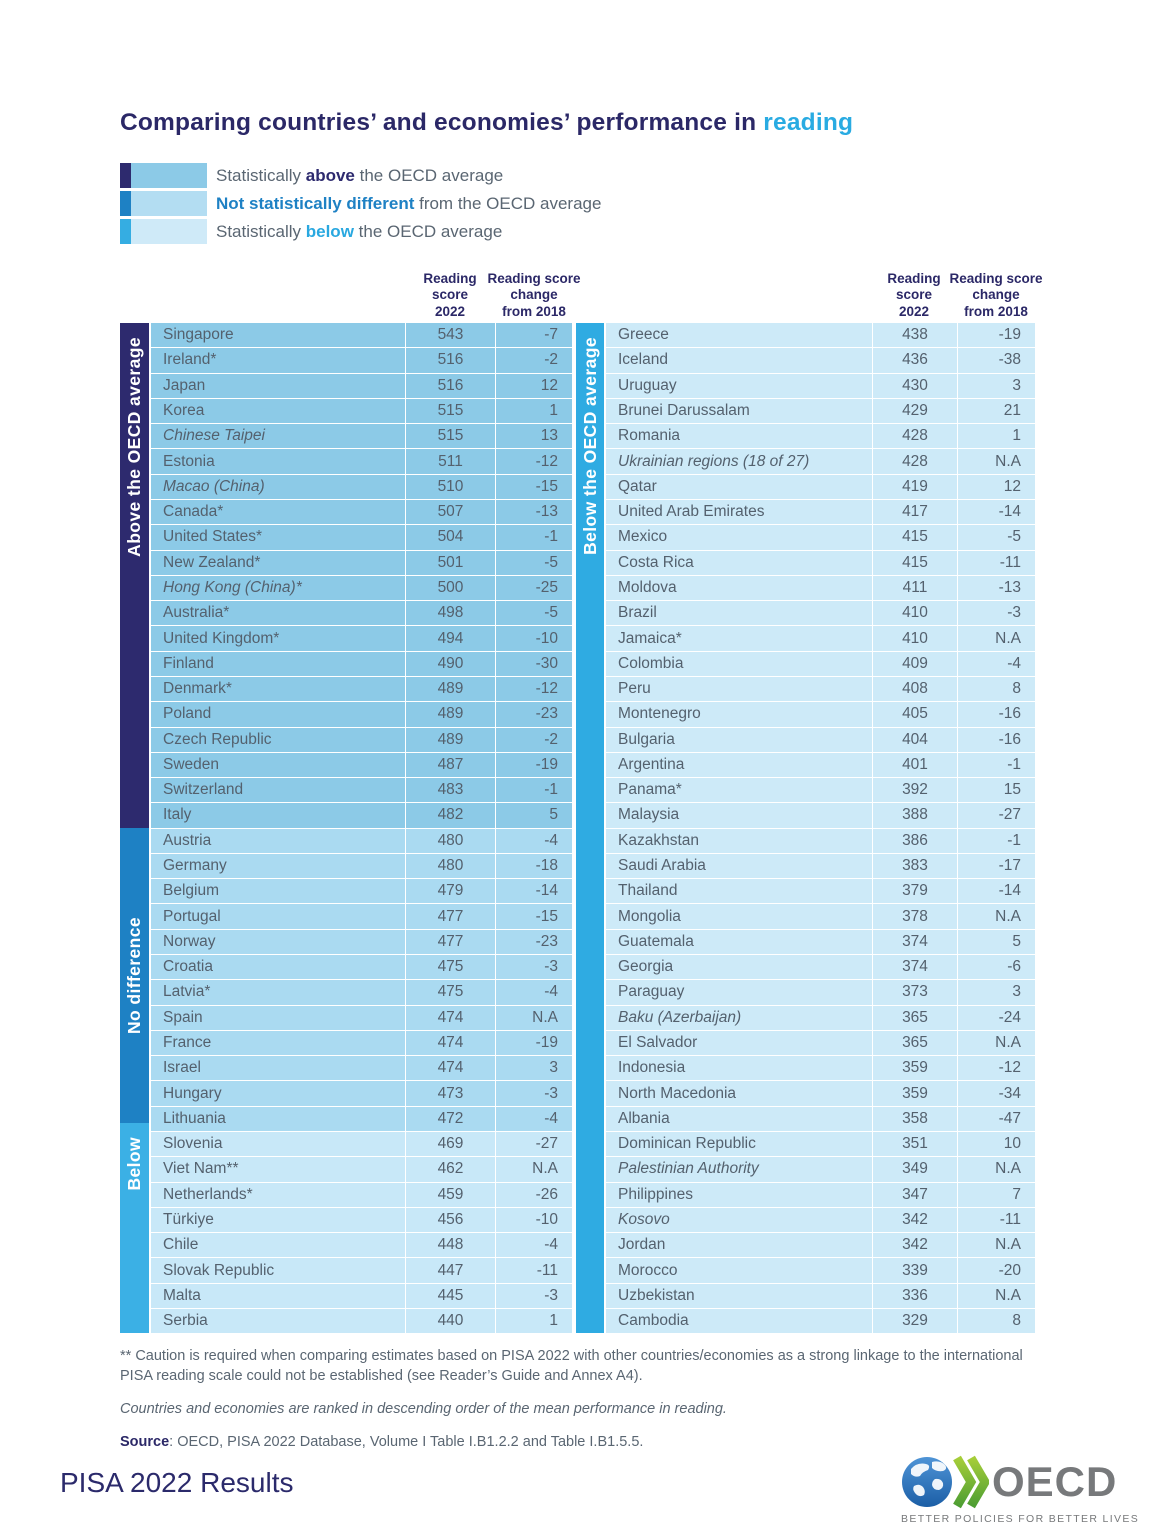 This screenshot has width=1152, height=1536. What do you see at coordinates (820, 968) in the screenshot?
I see `table-row: Georgia 374 -6` at bounding box center [820, 968].